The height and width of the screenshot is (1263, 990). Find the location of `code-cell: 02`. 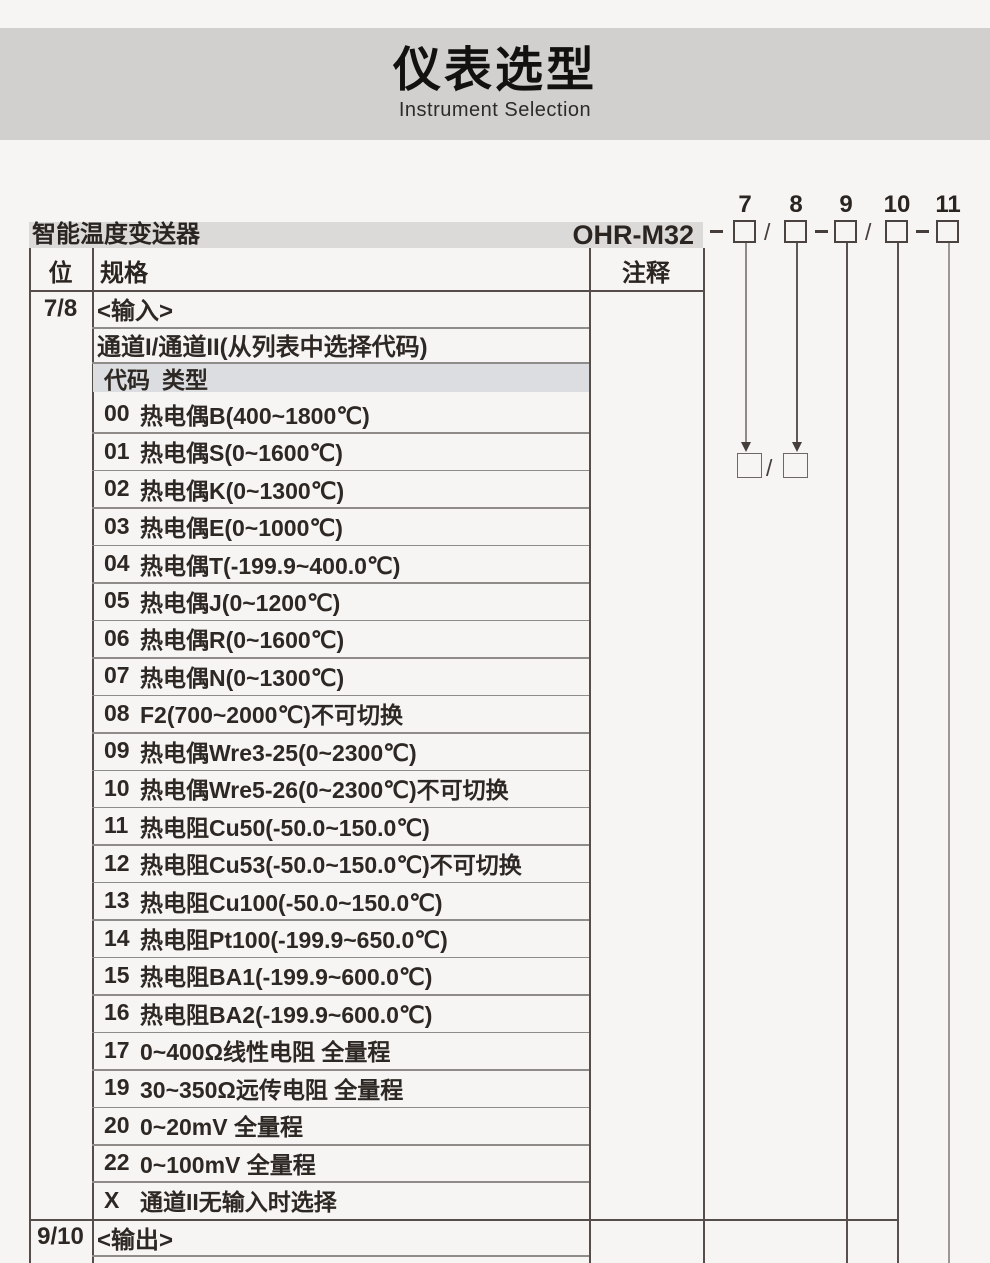

code-cell: 02 is located at coordinates (117, 488).